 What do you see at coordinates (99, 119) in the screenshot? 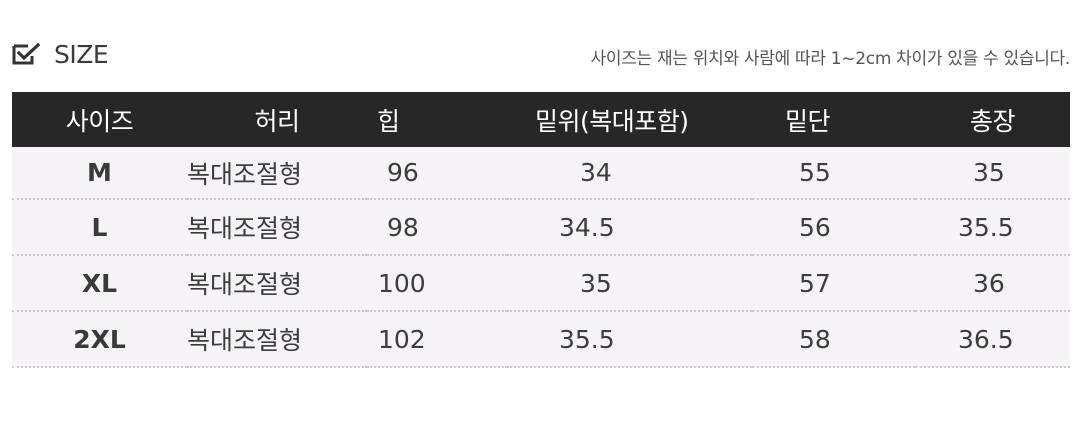
I see `column-header-size: 사이즈` at bounding box center [99, 119].